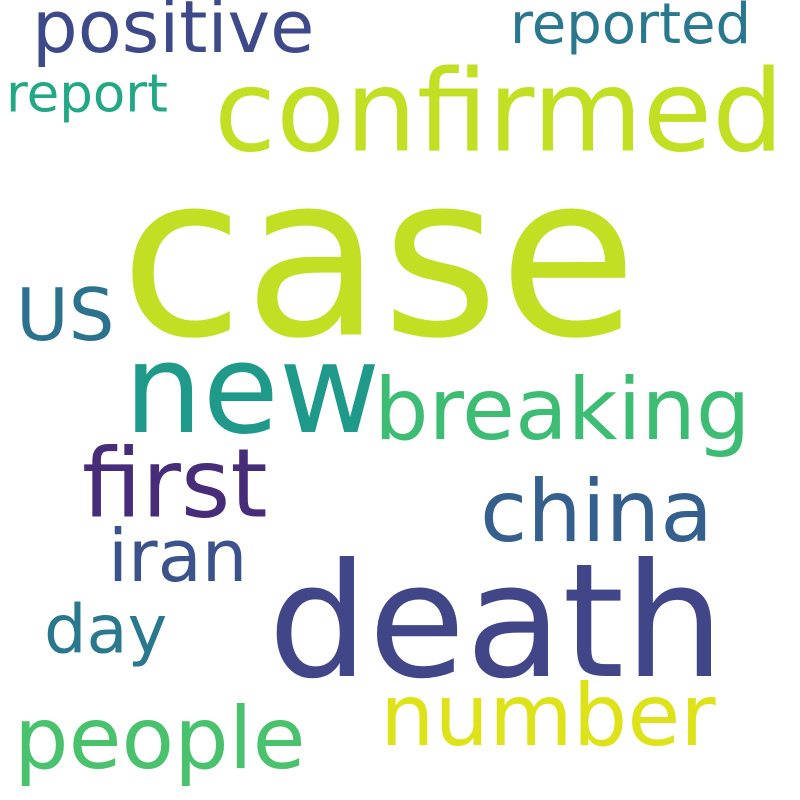 The image size is (800, 800). Describe the element at coordinates (496, 622) in the screenshot. I see `word-death: death` at that location.